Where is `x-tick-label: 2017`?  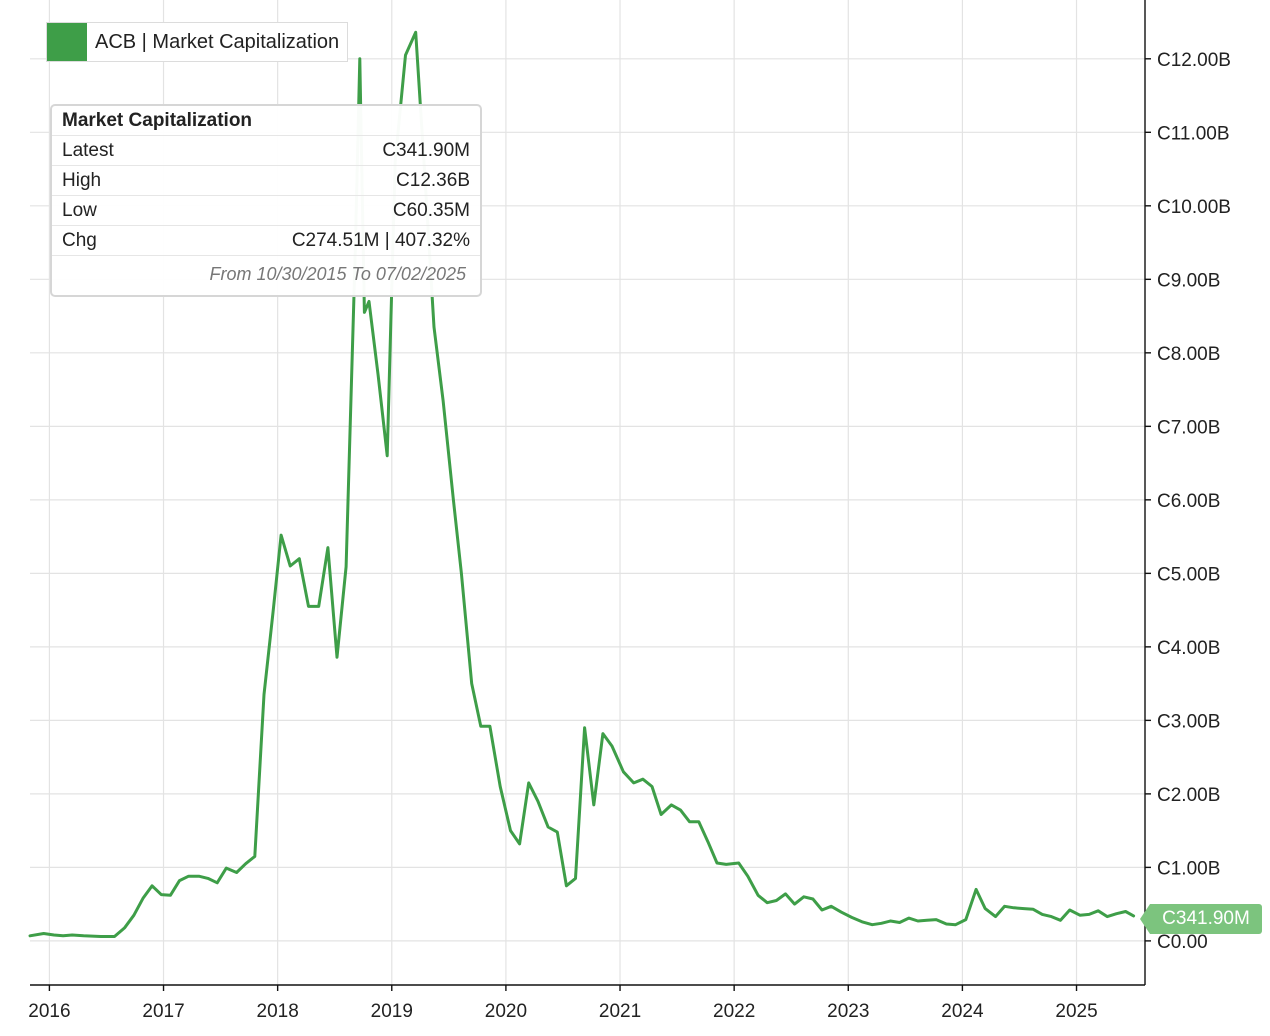 x-tick-label: 2017 is located at coordinates (163, 1011).